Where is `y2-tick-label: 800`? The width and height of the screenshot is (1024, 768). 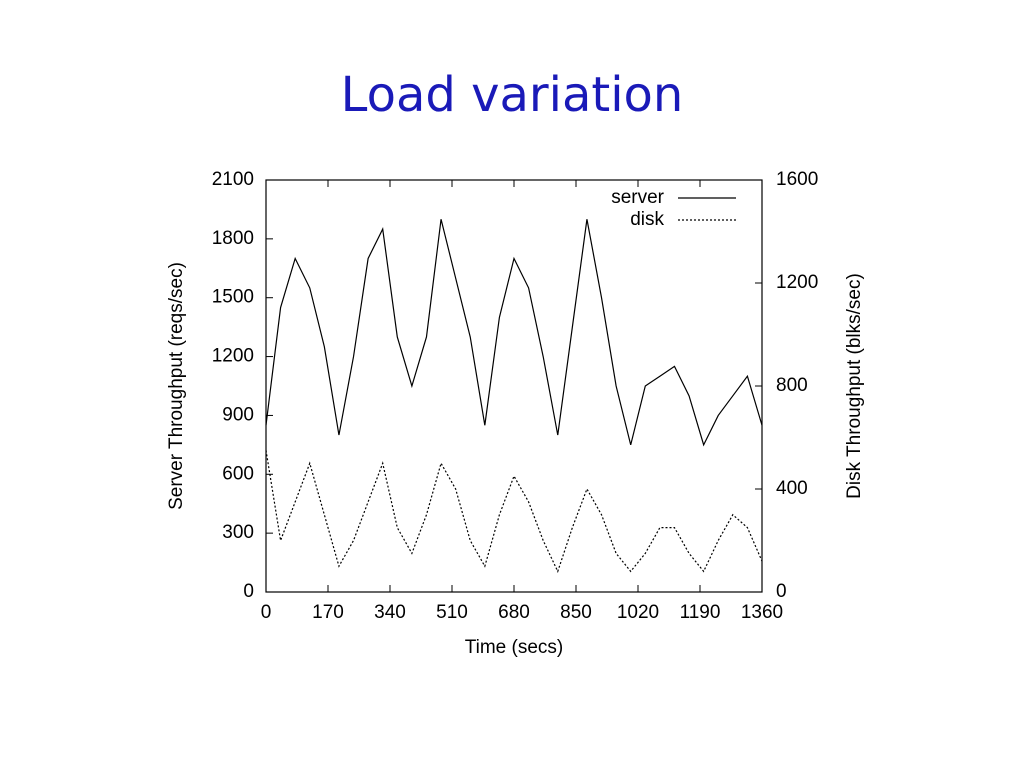
y2-tick-label: 800 is located at coordinates (792, 385).